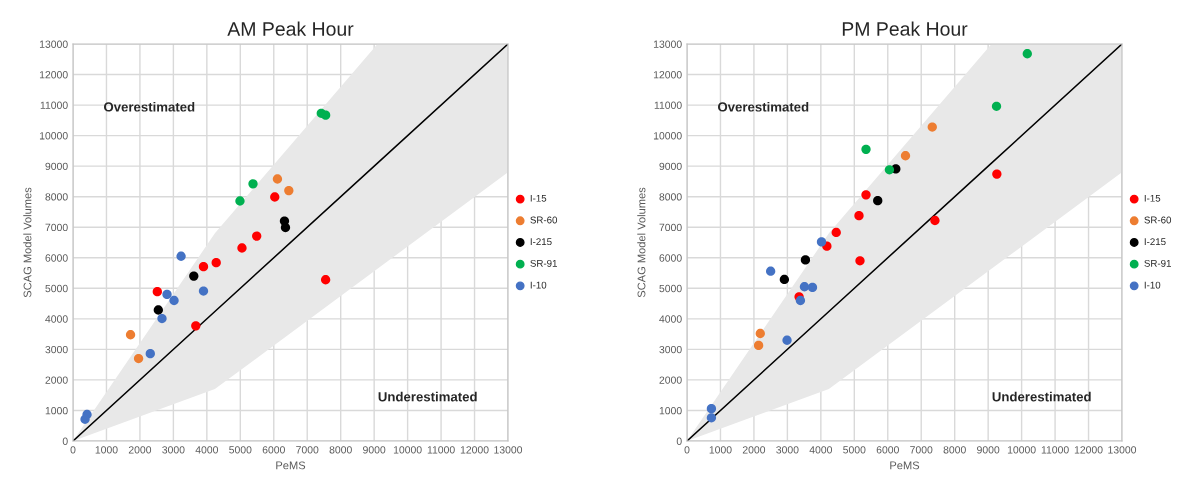 This screenshot has height=491, width=1186. I want to click on y-tick-label: 13000, so click(667, 44).